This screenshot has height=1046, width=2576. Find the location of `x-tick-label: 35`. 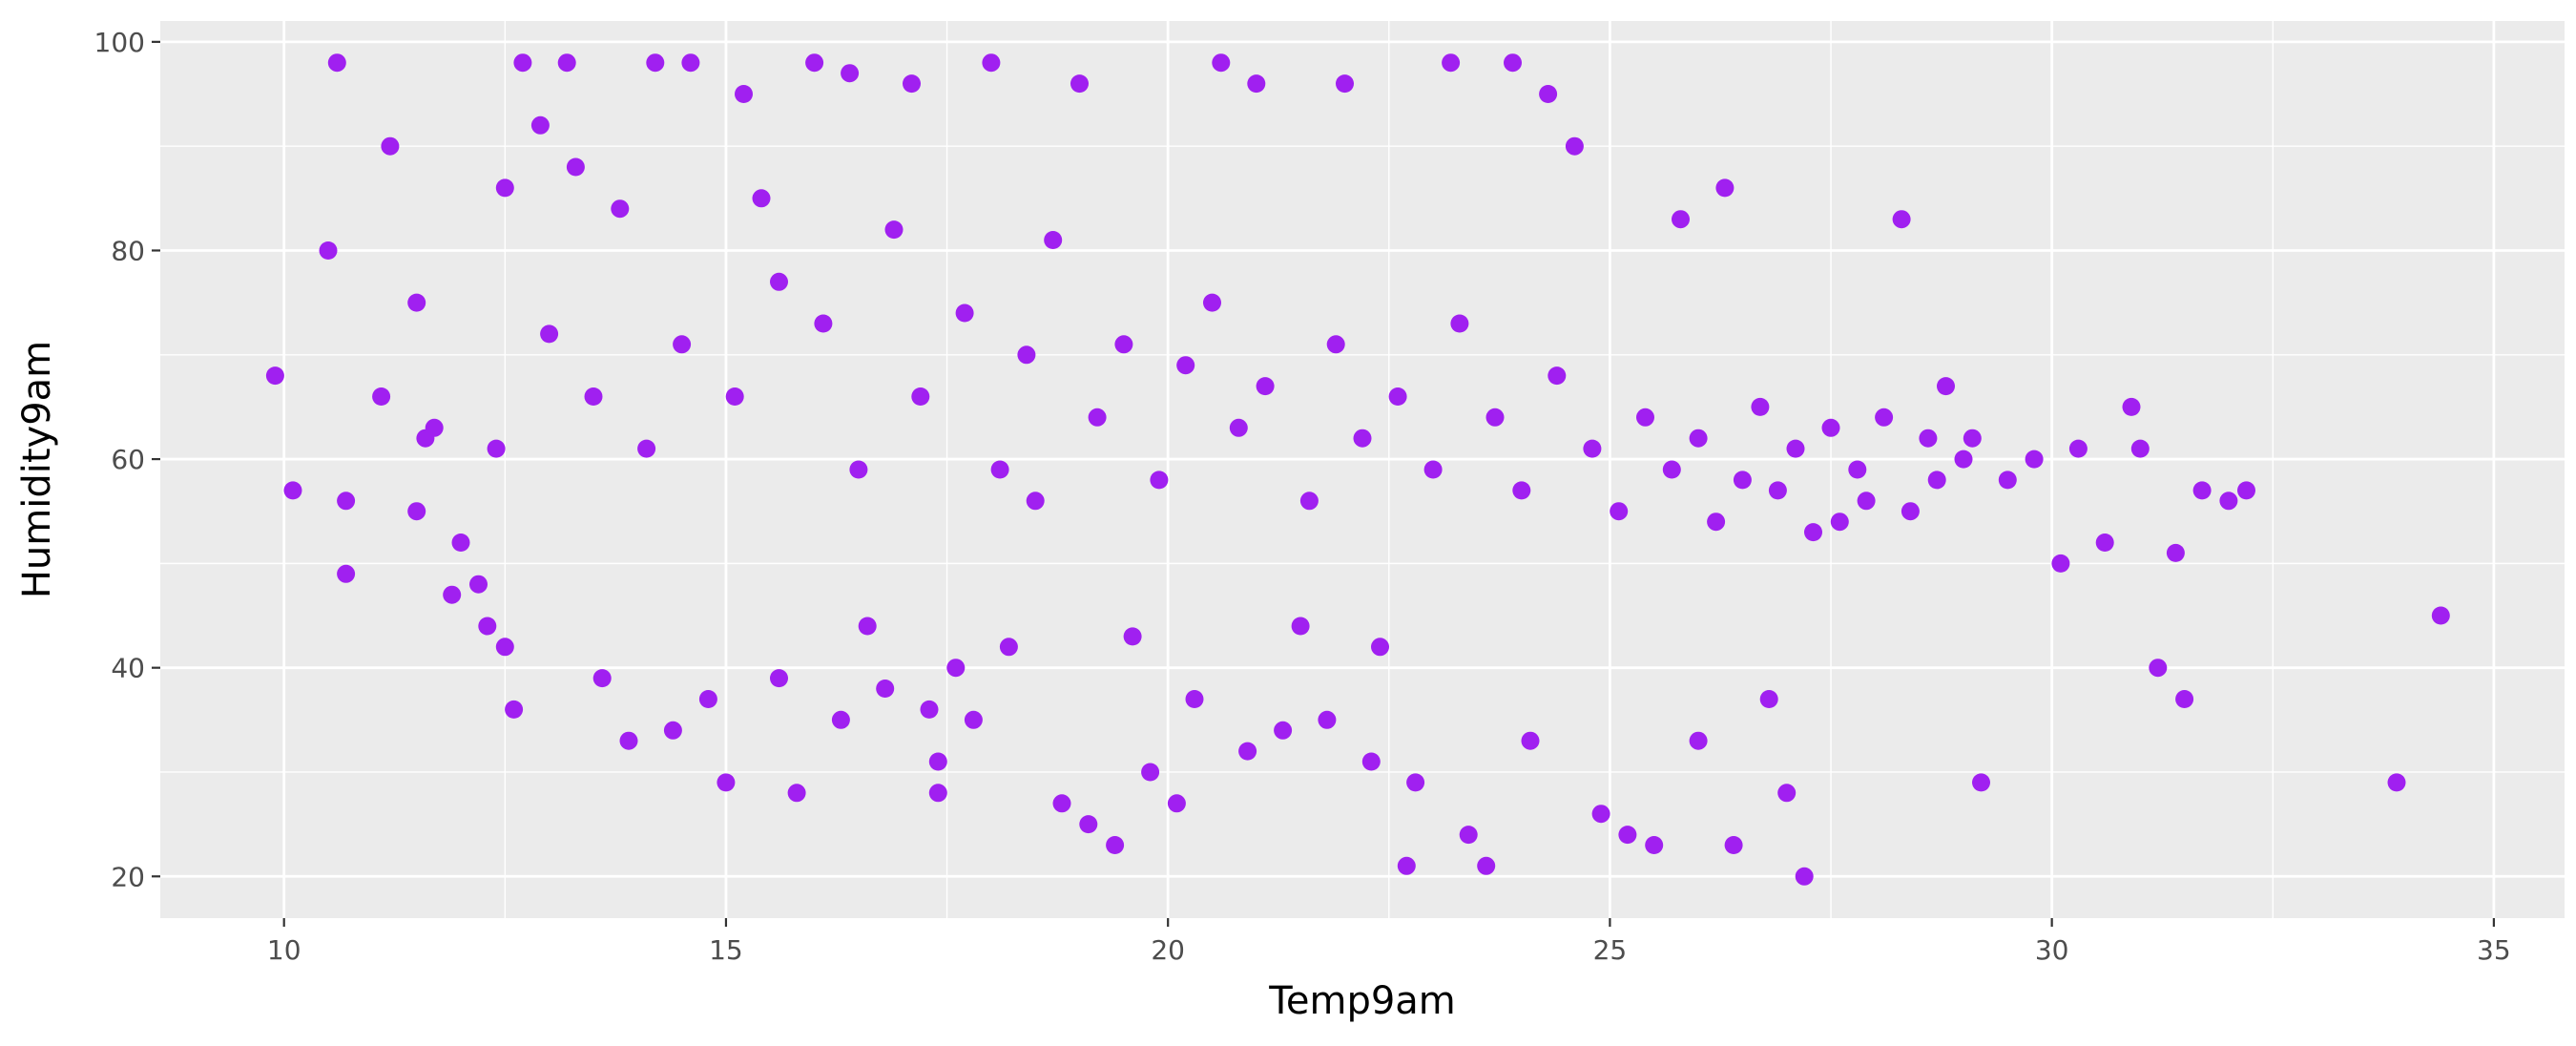

x-tick-label: 35 is located at coordinates (2494, 950).